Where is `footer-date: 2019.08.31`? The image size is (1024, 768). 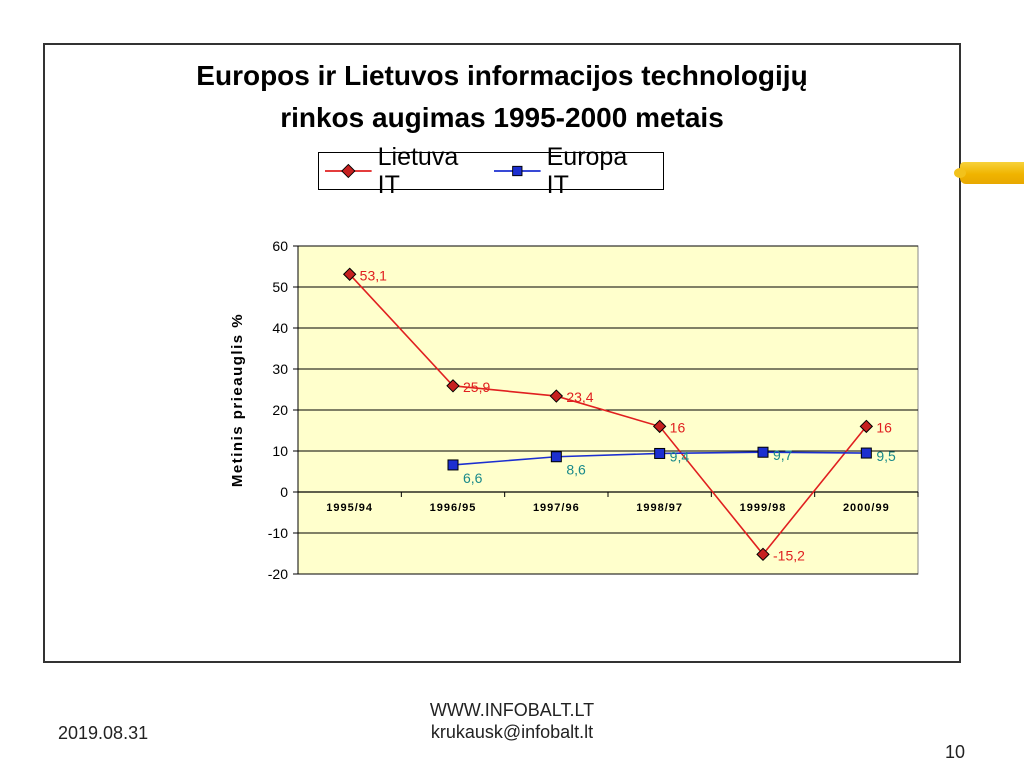 footer-date: 2019.08.31 is located at coordinates (103, 733).